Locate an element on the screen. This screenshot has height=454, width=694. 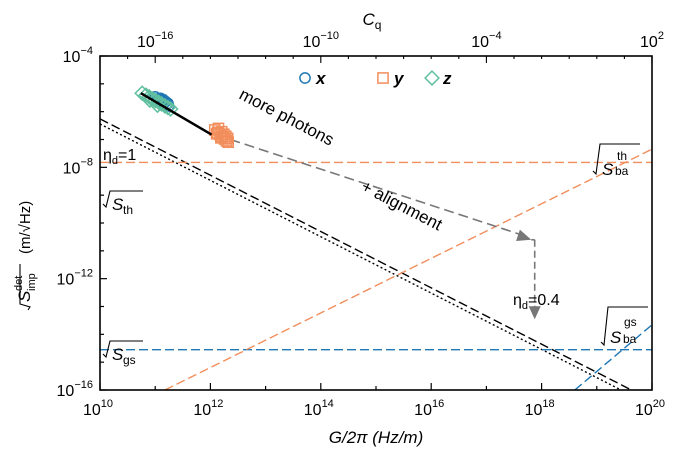
fit-line is located at coordinates (176, 114).